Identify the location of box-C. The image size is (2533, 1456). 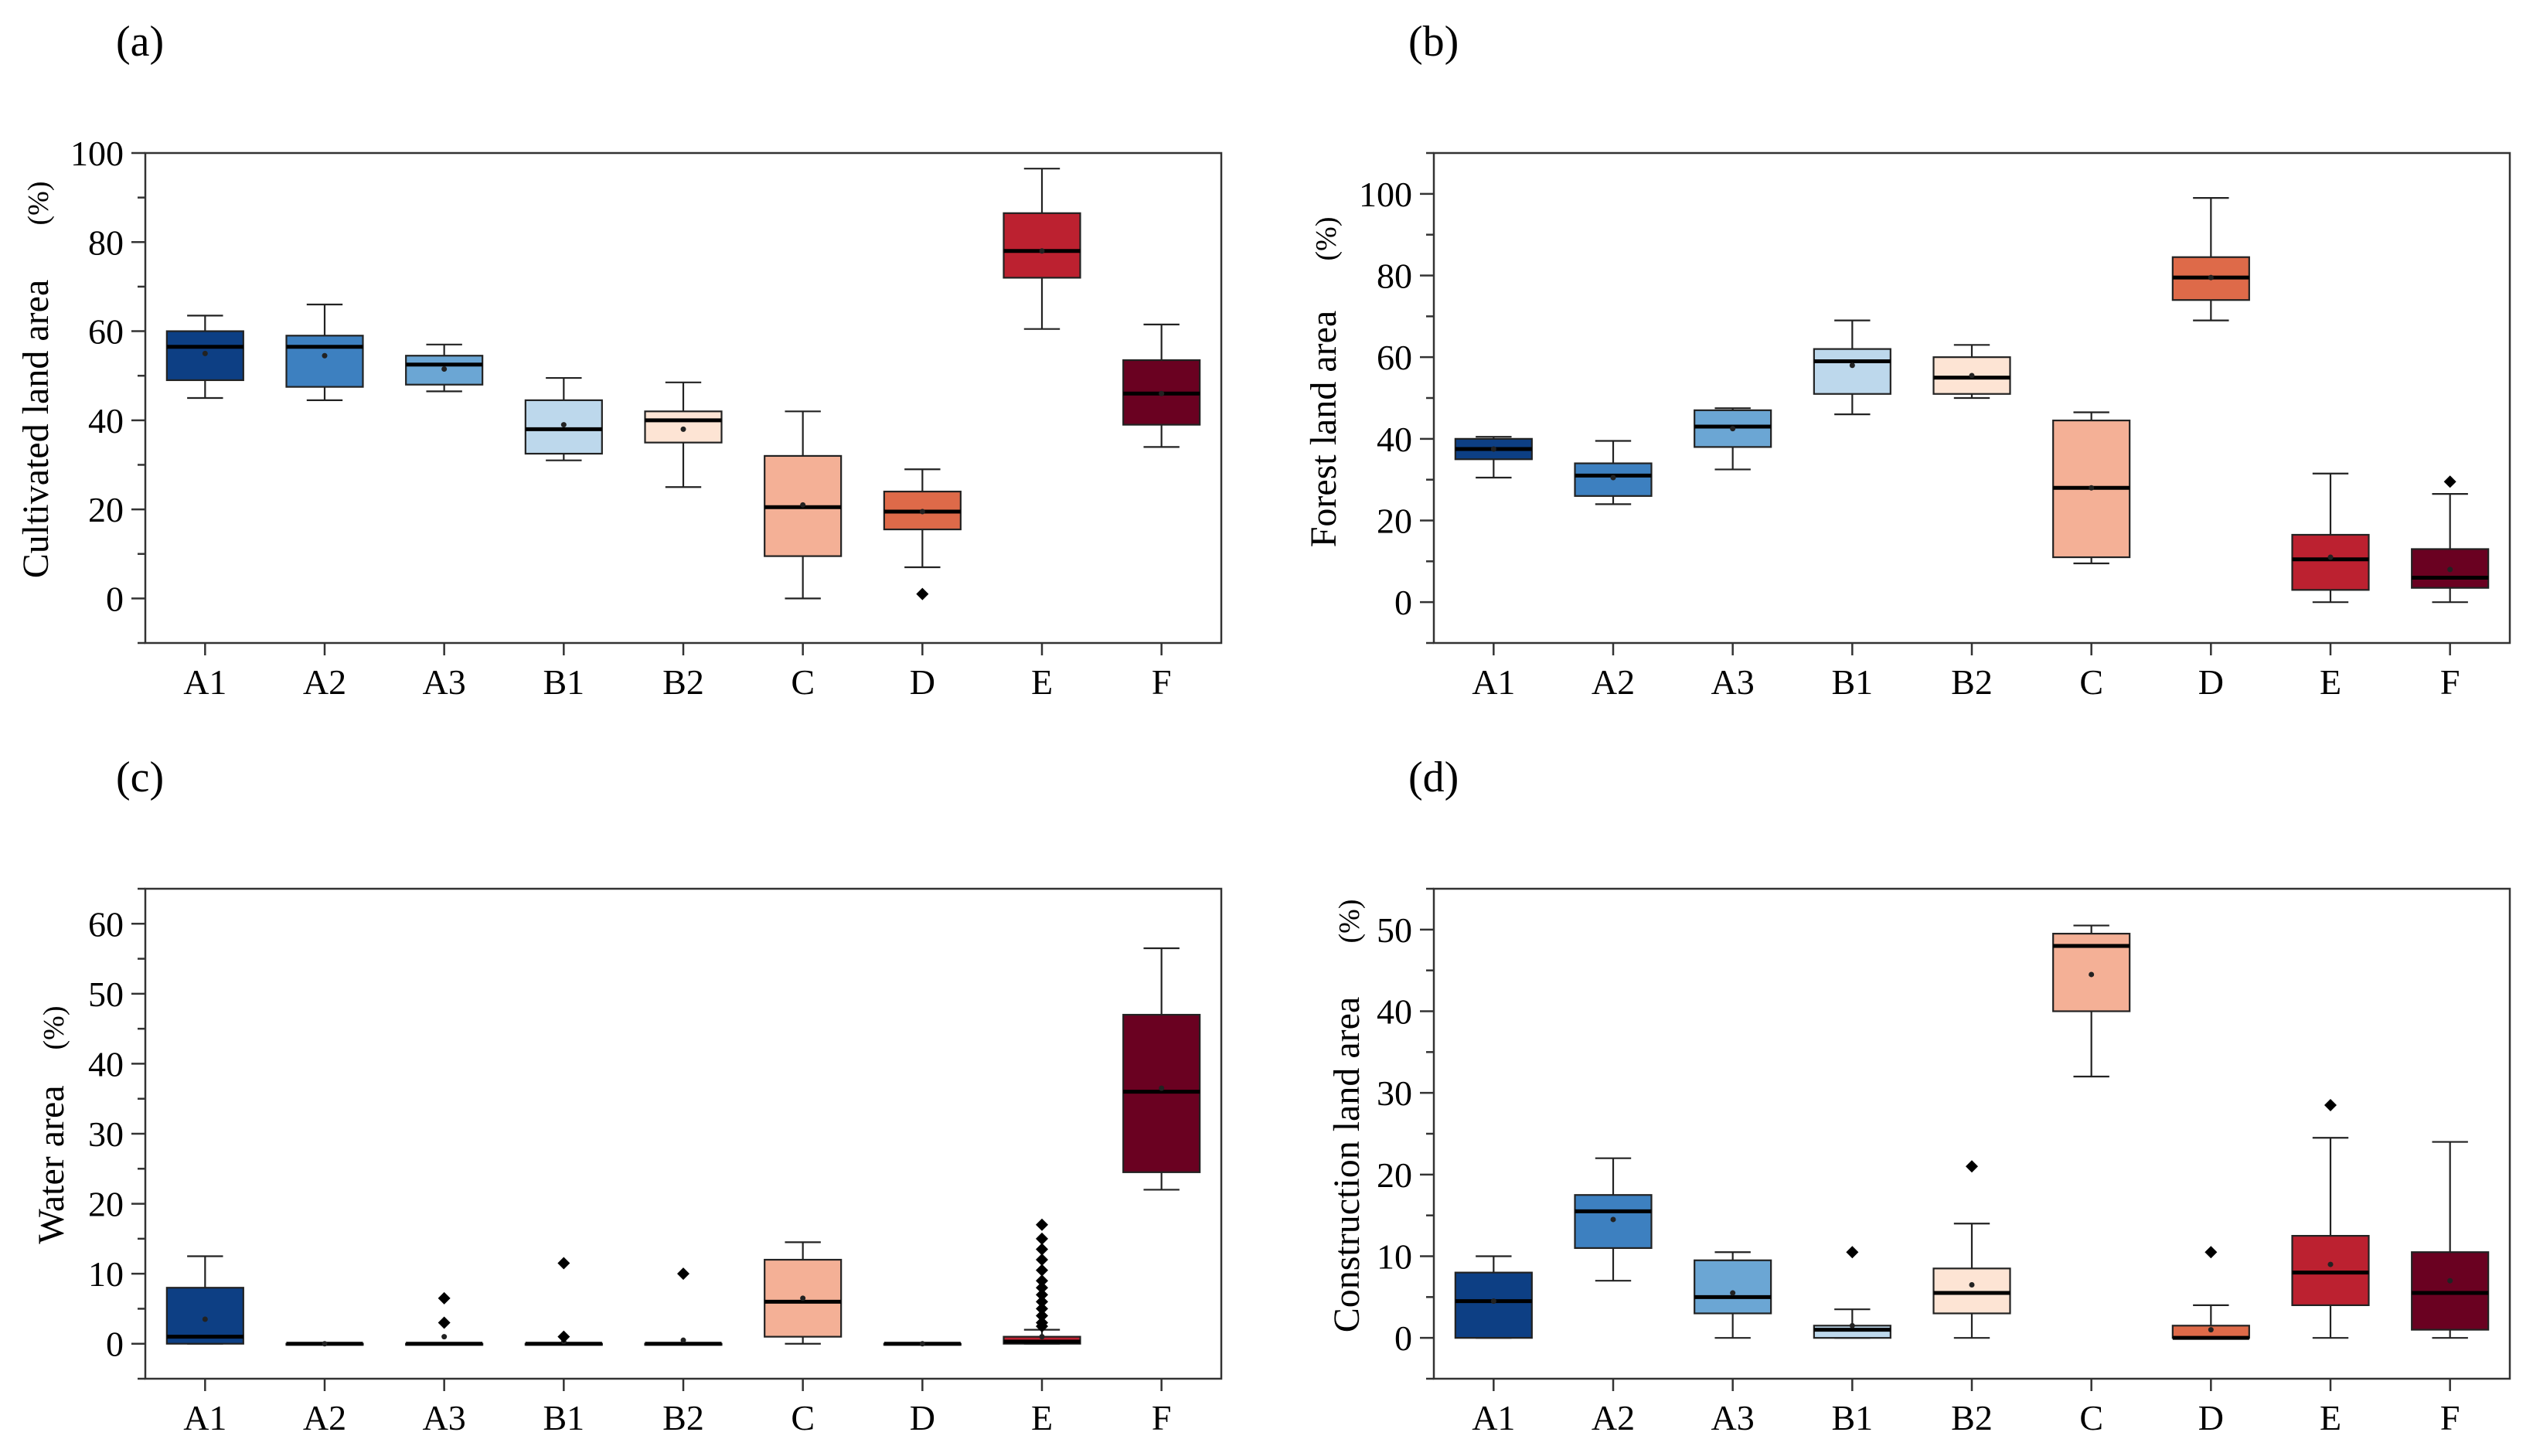
(2091, 488).